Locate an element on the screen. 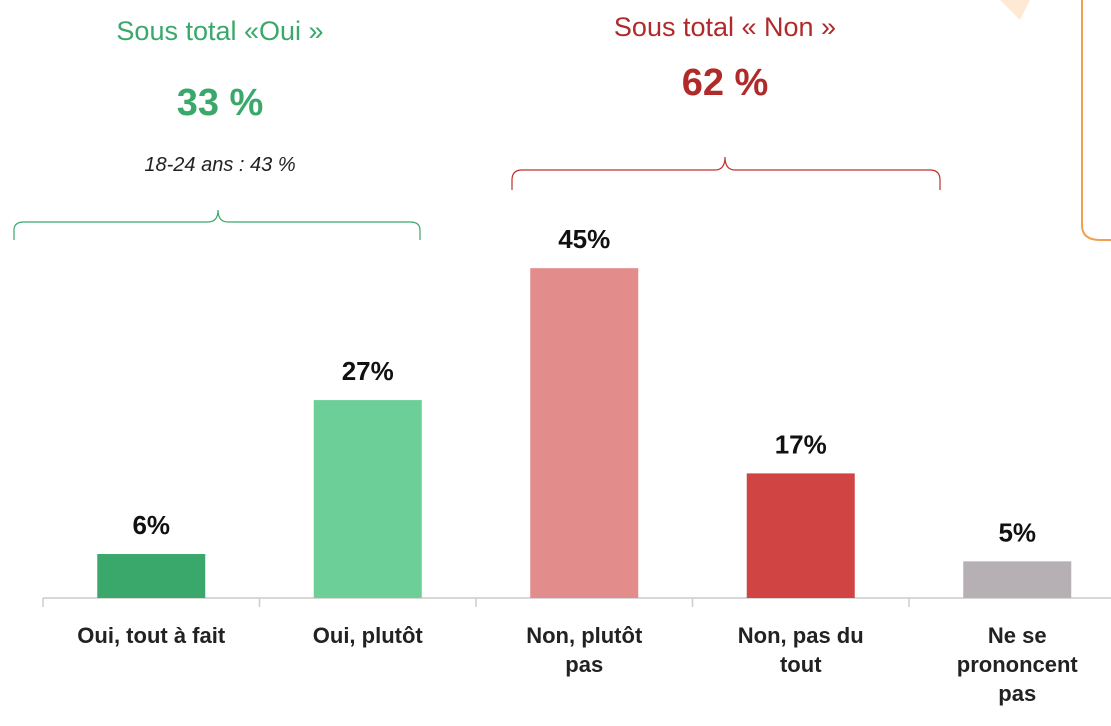 The width and height of the screenshot is (1111, 726). x-tick-label: Oui, tout à fait is located at coordinates (151, 635).